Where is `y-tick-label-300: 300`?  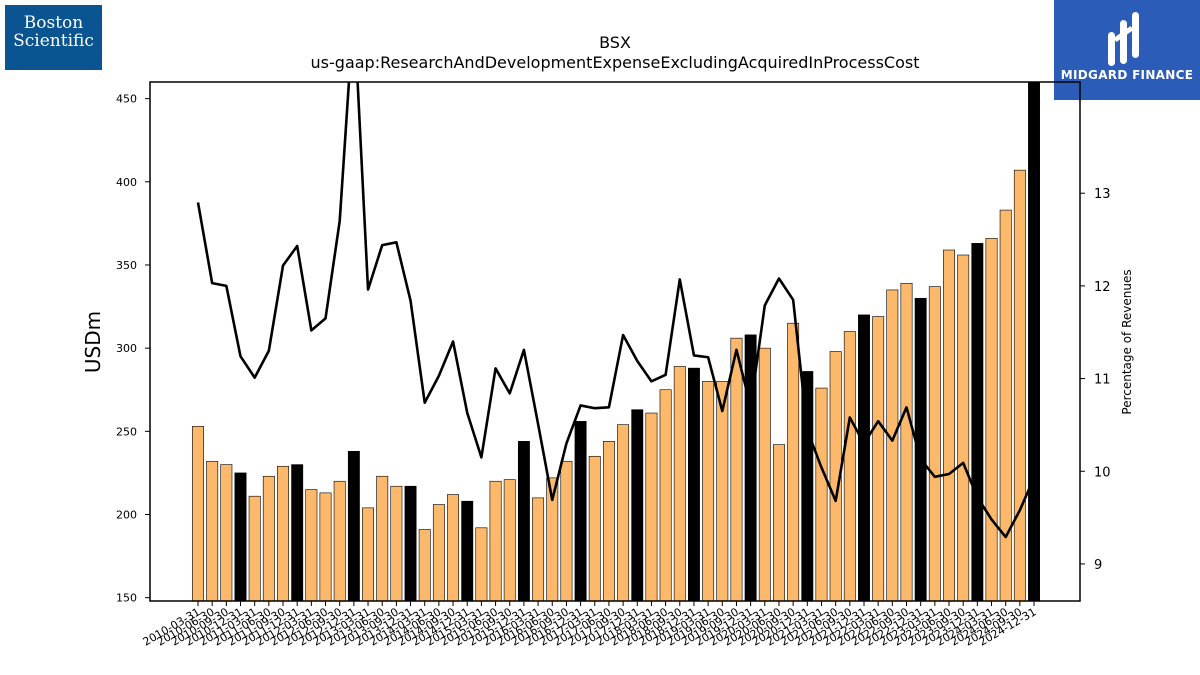 y-tick-label-300: 300 is located at coordinates (126, 348).